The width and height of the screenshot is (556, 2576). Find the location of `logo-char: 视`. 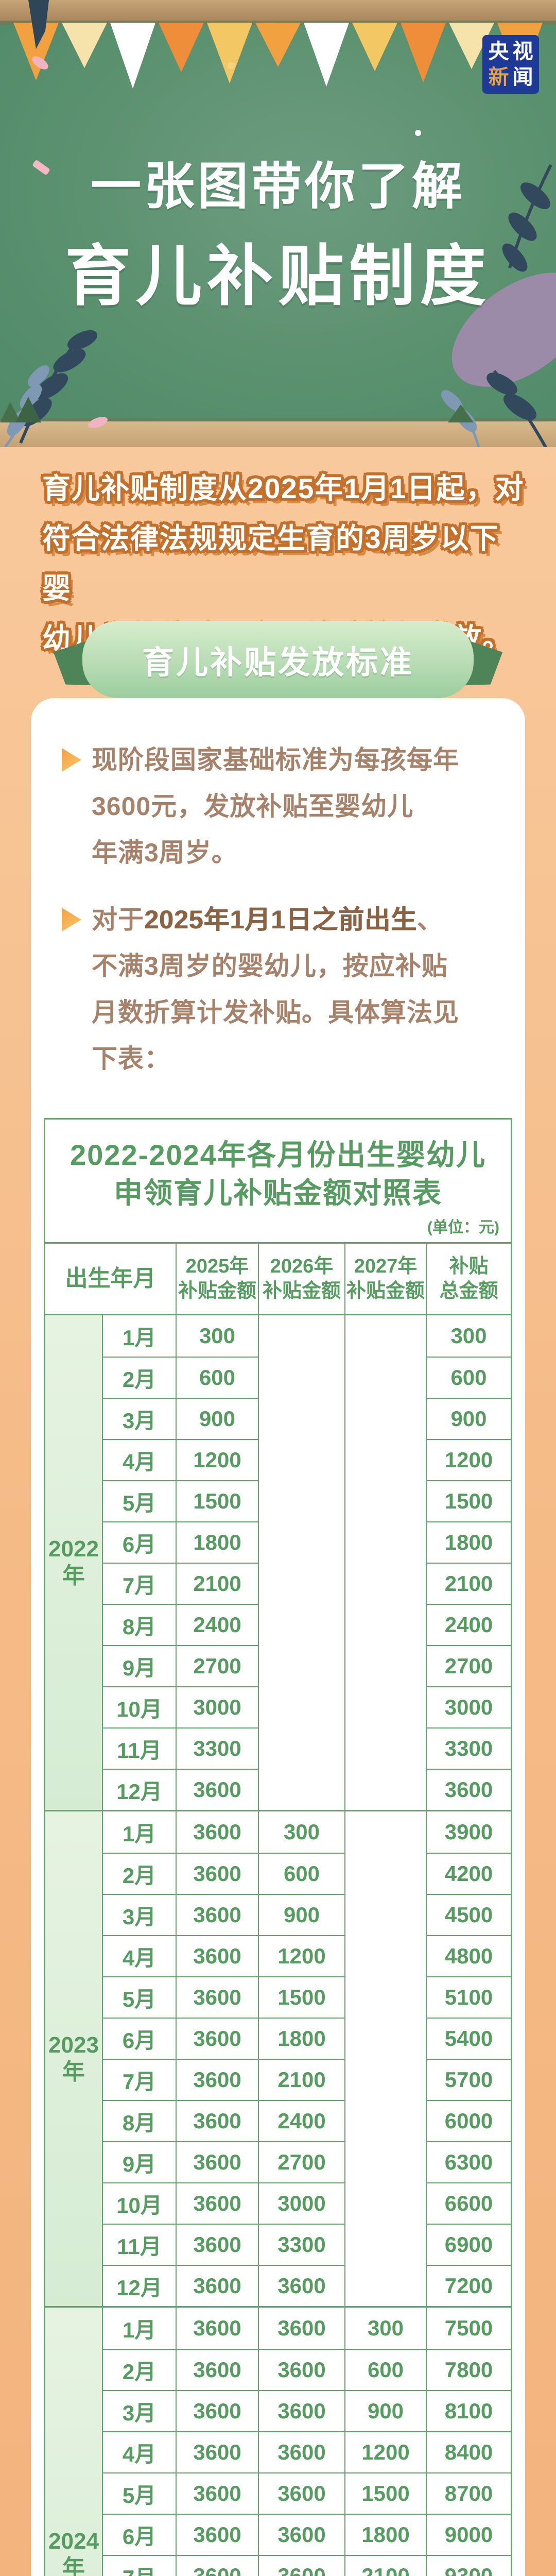

logo-char: 视 is located at coordinates (522, 51).